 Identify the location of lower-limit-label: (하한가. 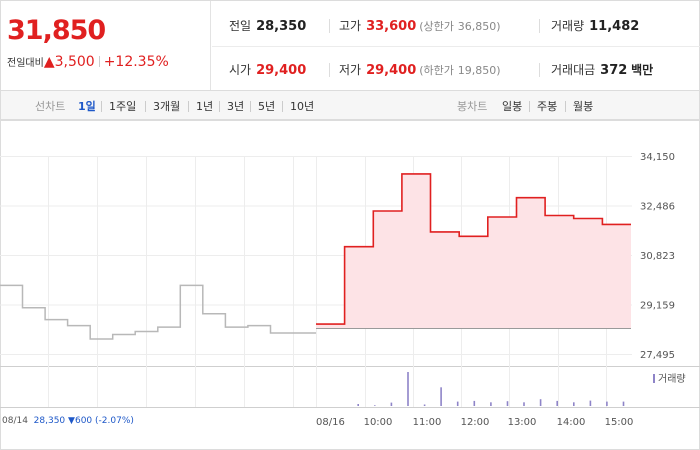
(436, 70).